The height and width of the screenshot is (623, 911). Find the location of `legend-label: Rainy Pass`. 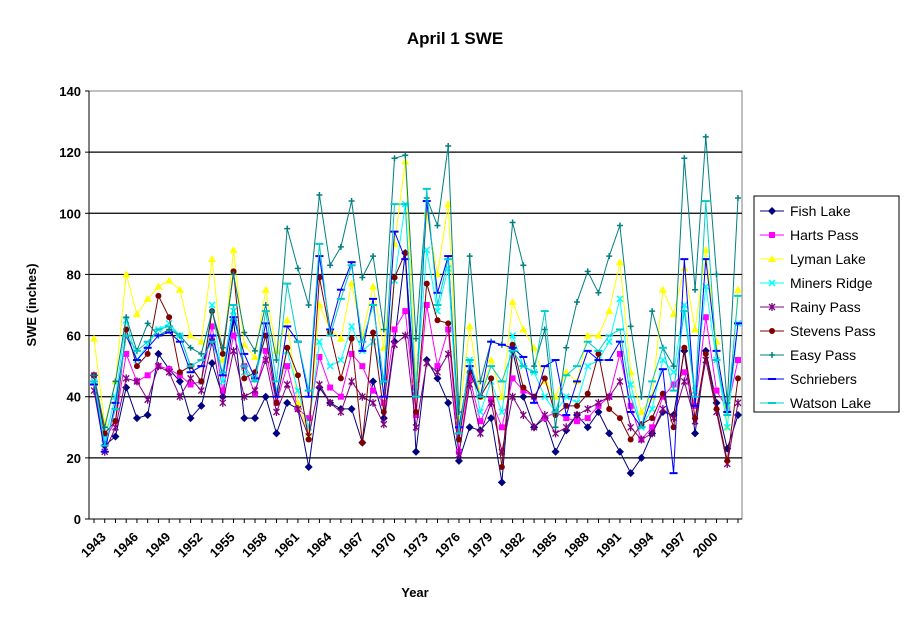

legend-label: Rainy Pass is located at coordinates (825, 307).